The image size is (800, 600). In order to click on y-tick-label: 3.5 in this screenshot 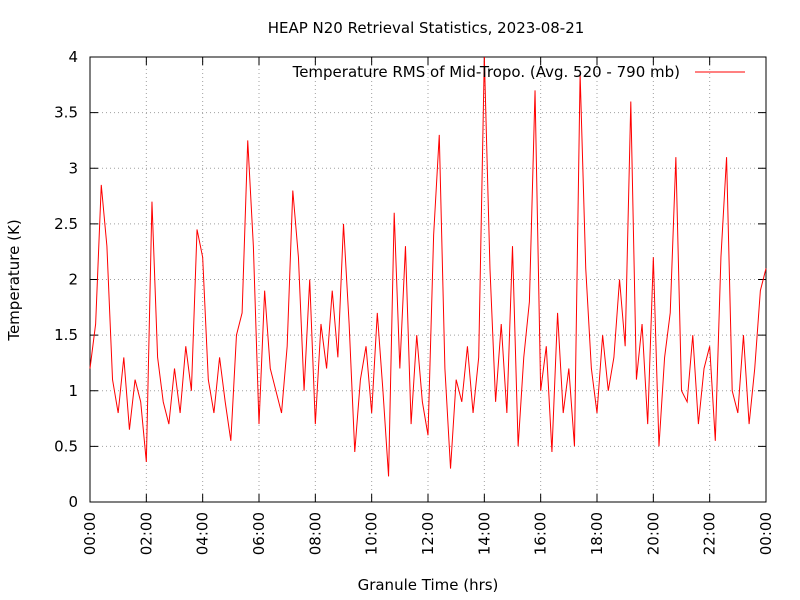, I will do `click(66, 113)`.